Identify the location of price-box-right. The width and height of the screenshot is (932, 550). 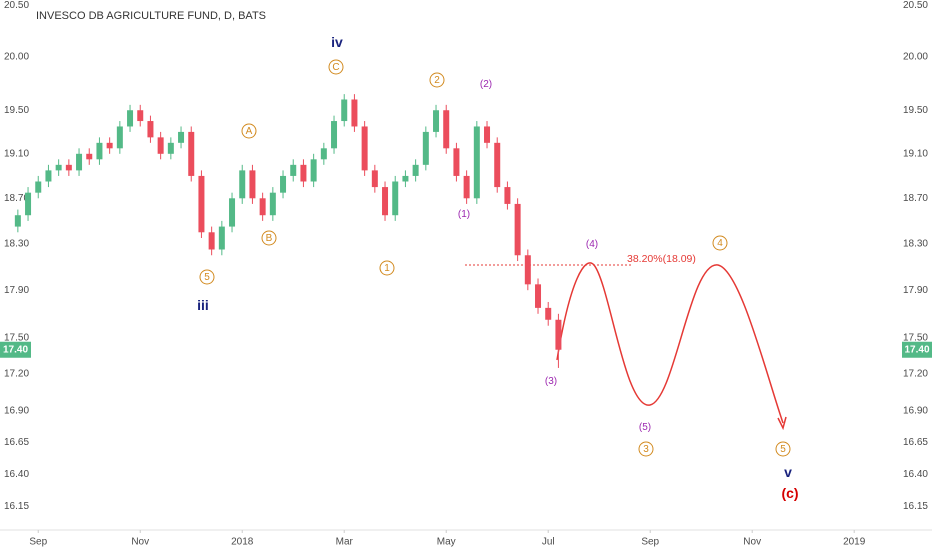
(917, 349).